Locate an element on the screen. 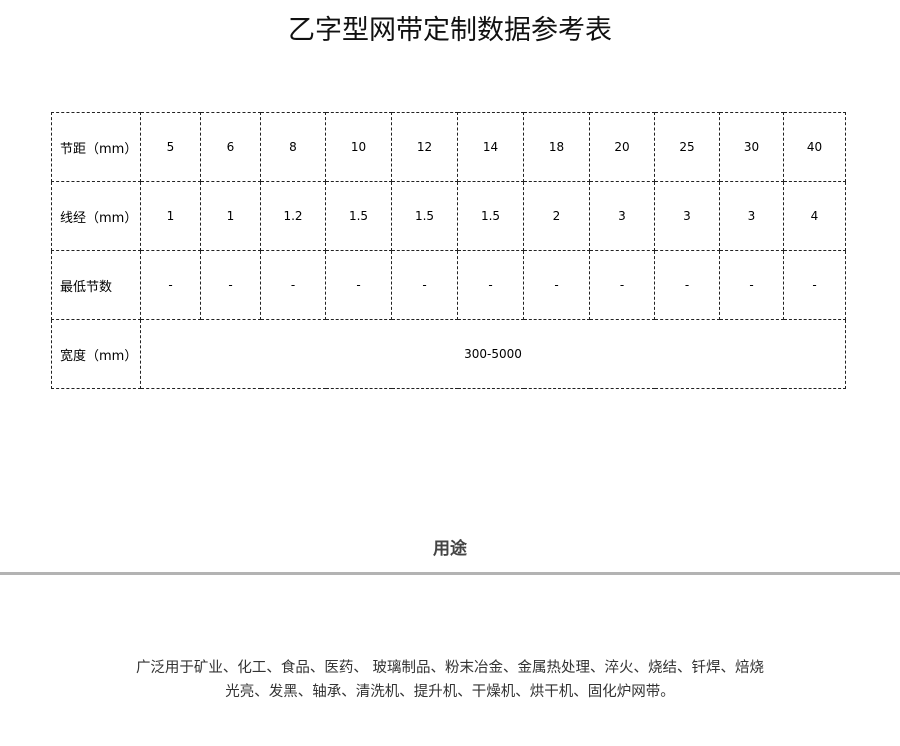 The height and width of the screenshot is (746, 900). table-cell: 25 is located at coordinates (687, 147).